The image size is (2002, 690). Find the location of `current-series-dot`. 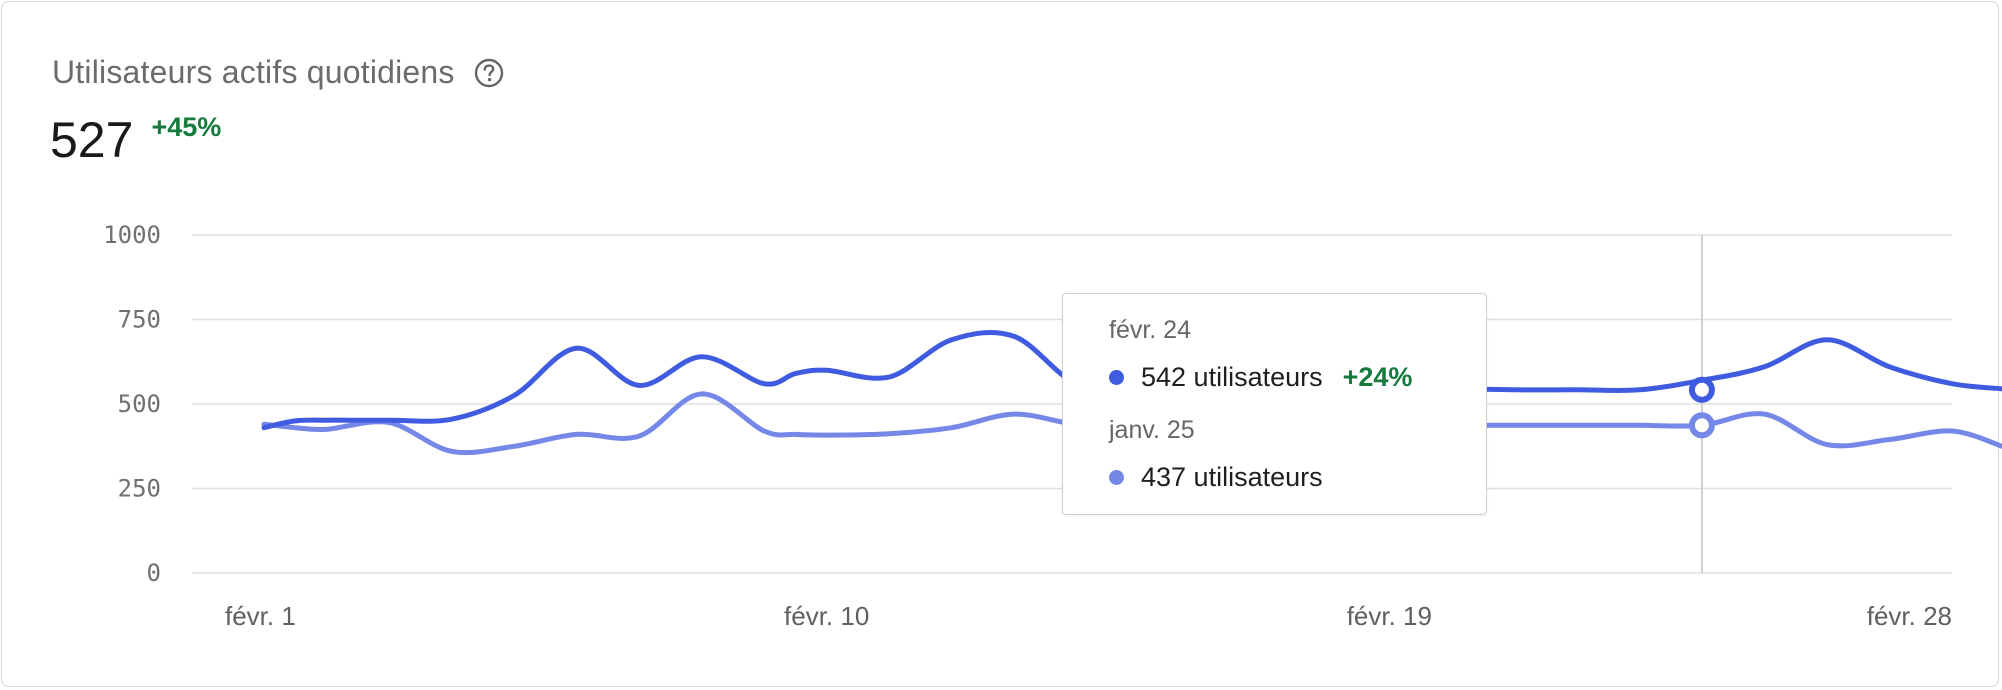

current-series-dot is located at coordinates (1116, 377).